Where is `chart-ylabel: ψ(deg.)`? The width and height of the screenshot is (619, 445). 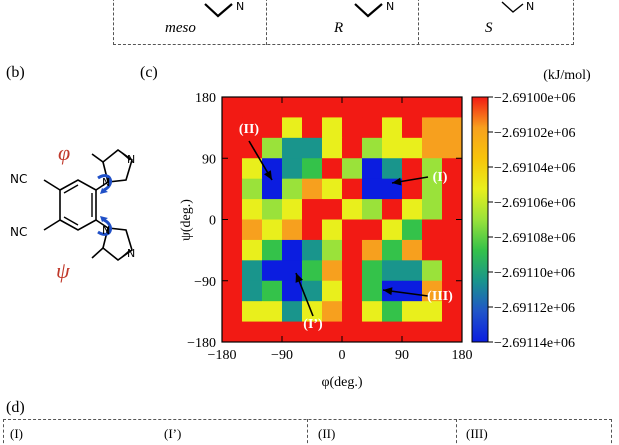 chart-ylabel: ψ(deg.) is located at coordinates (186, 220).